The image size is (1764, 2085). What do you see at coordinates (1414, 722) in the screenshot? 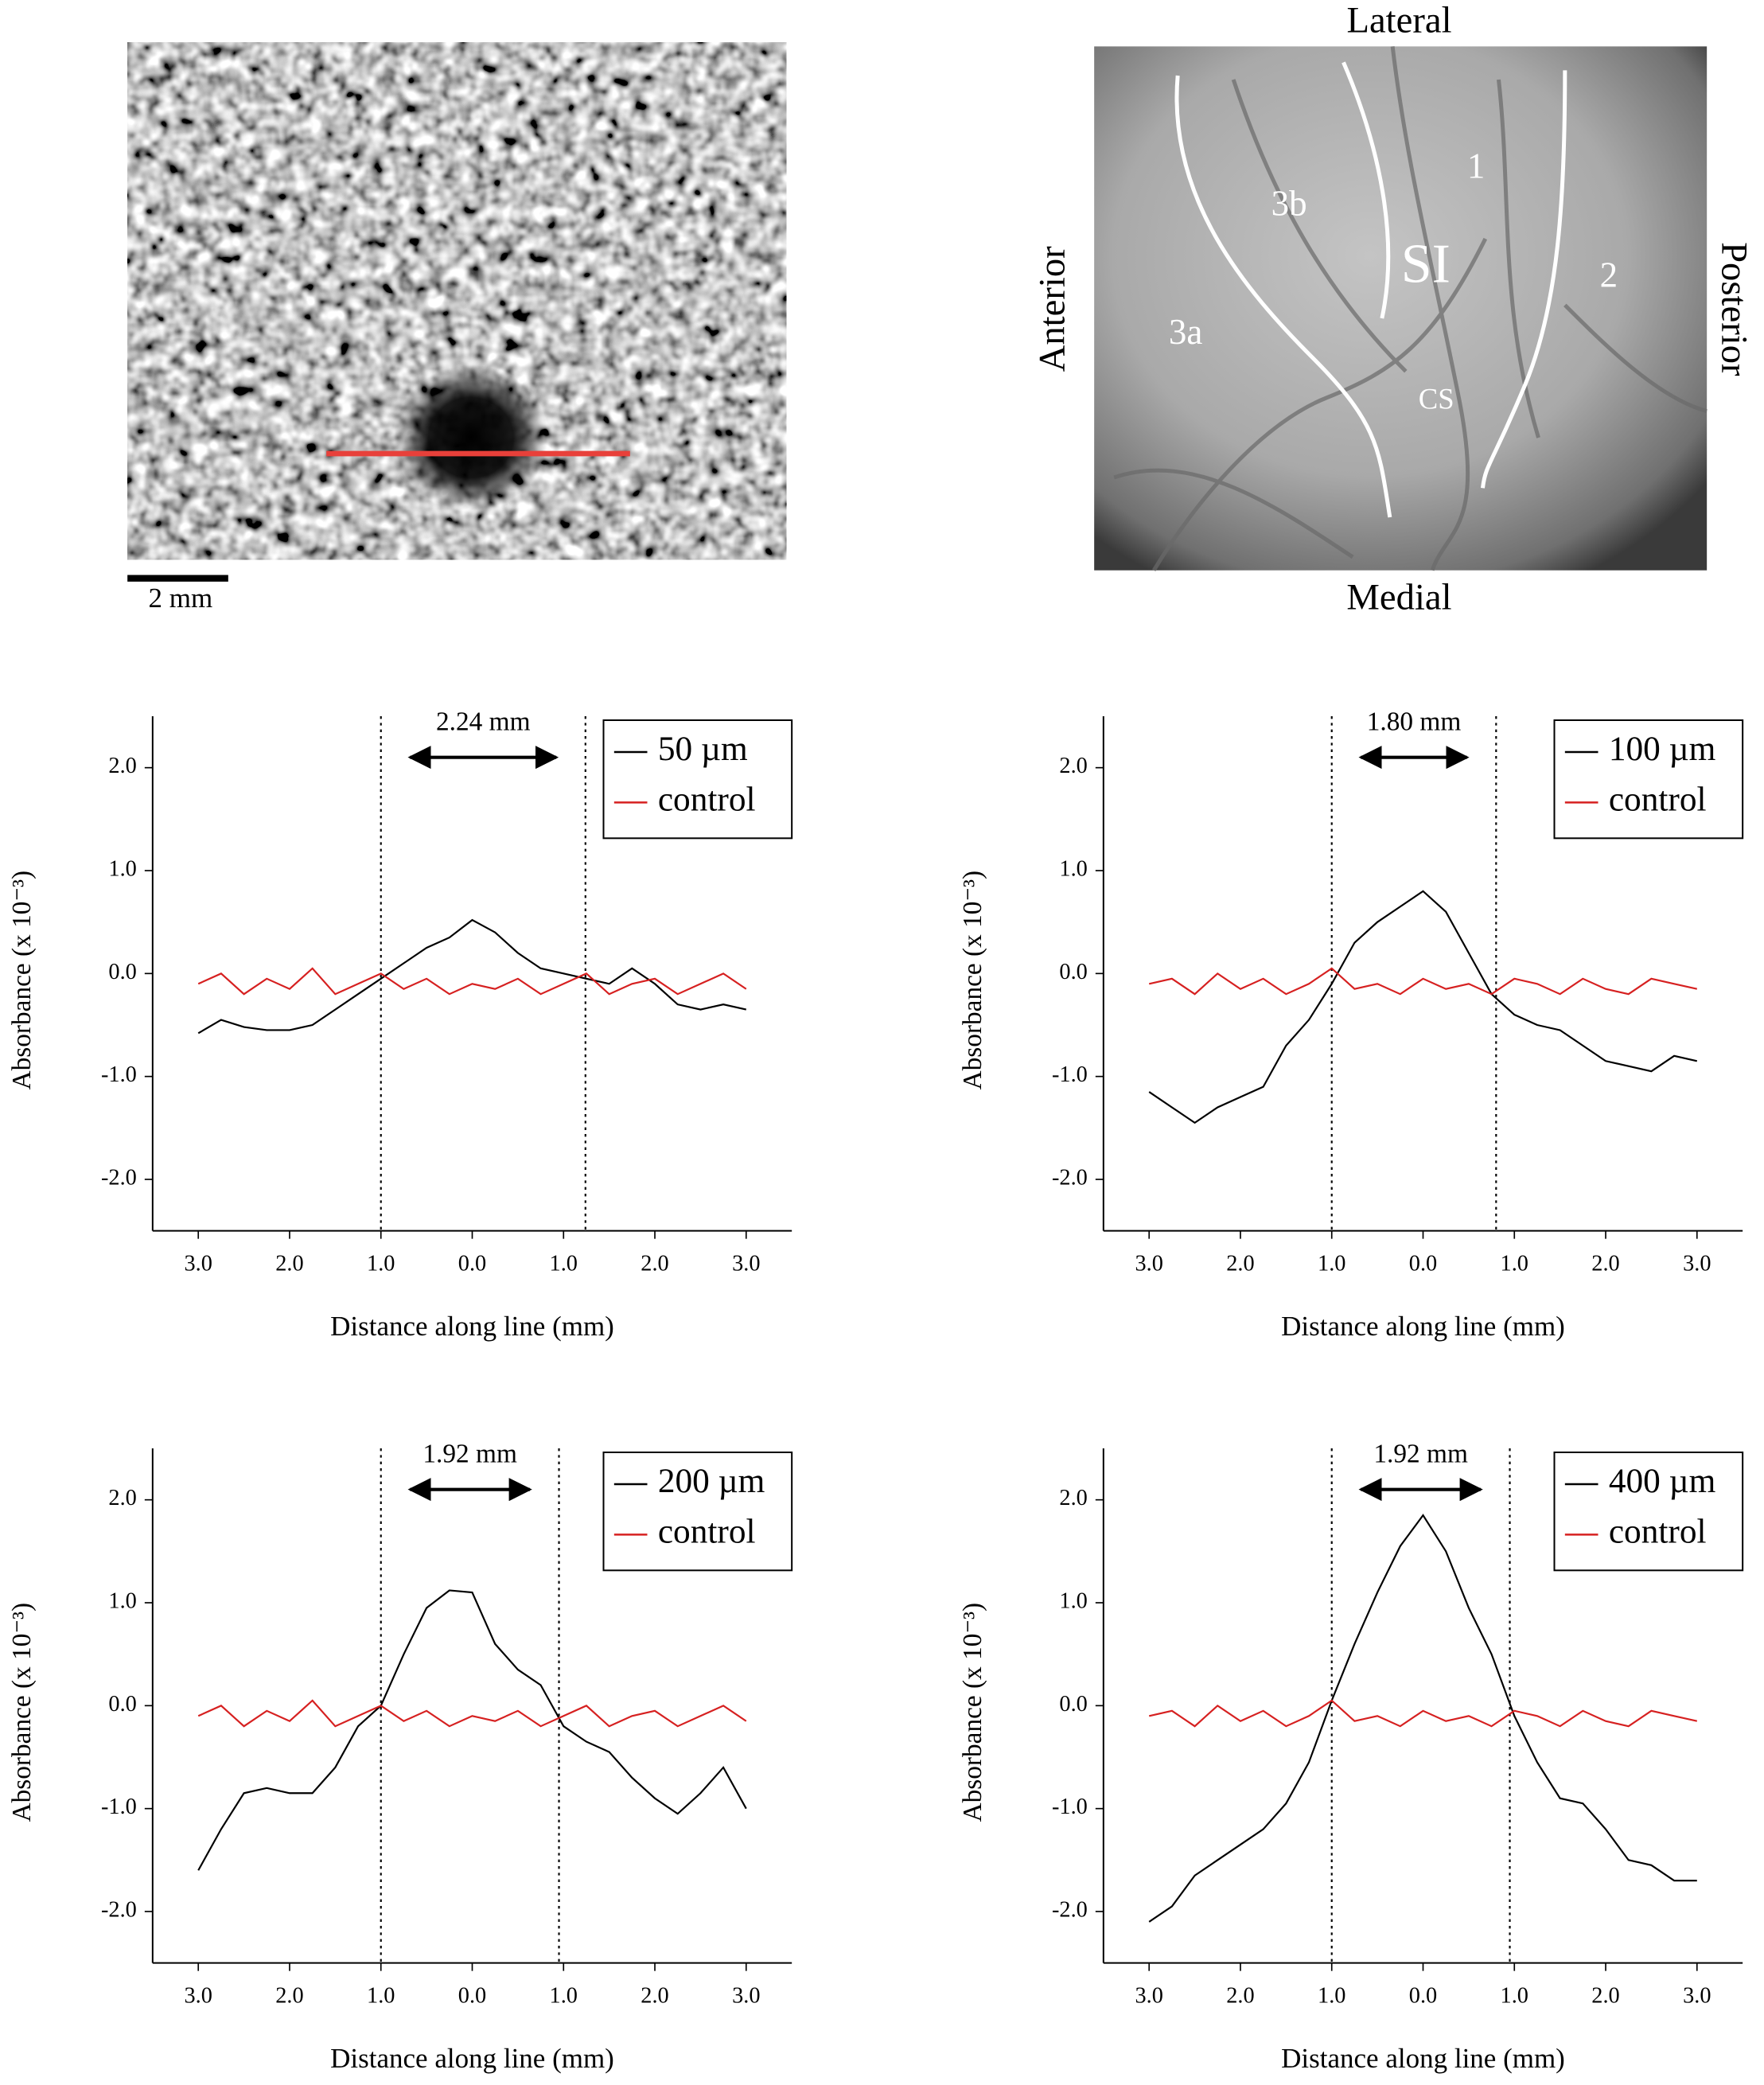
I see `width-annotation: 1.80 mm` at bounding box center [1414, 722].